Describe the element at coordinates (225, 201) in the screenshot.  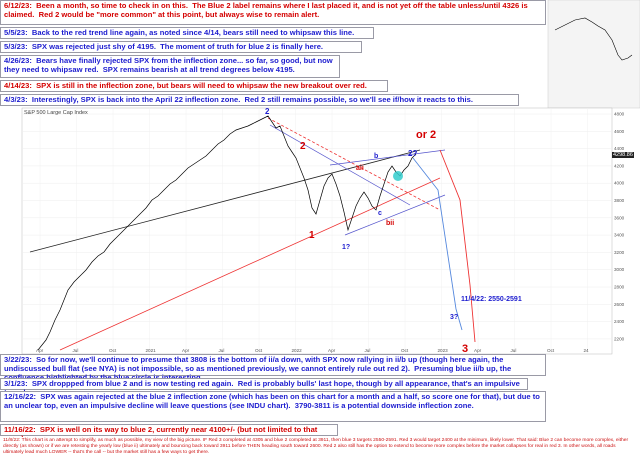
I see `black-trend-line` at that location.